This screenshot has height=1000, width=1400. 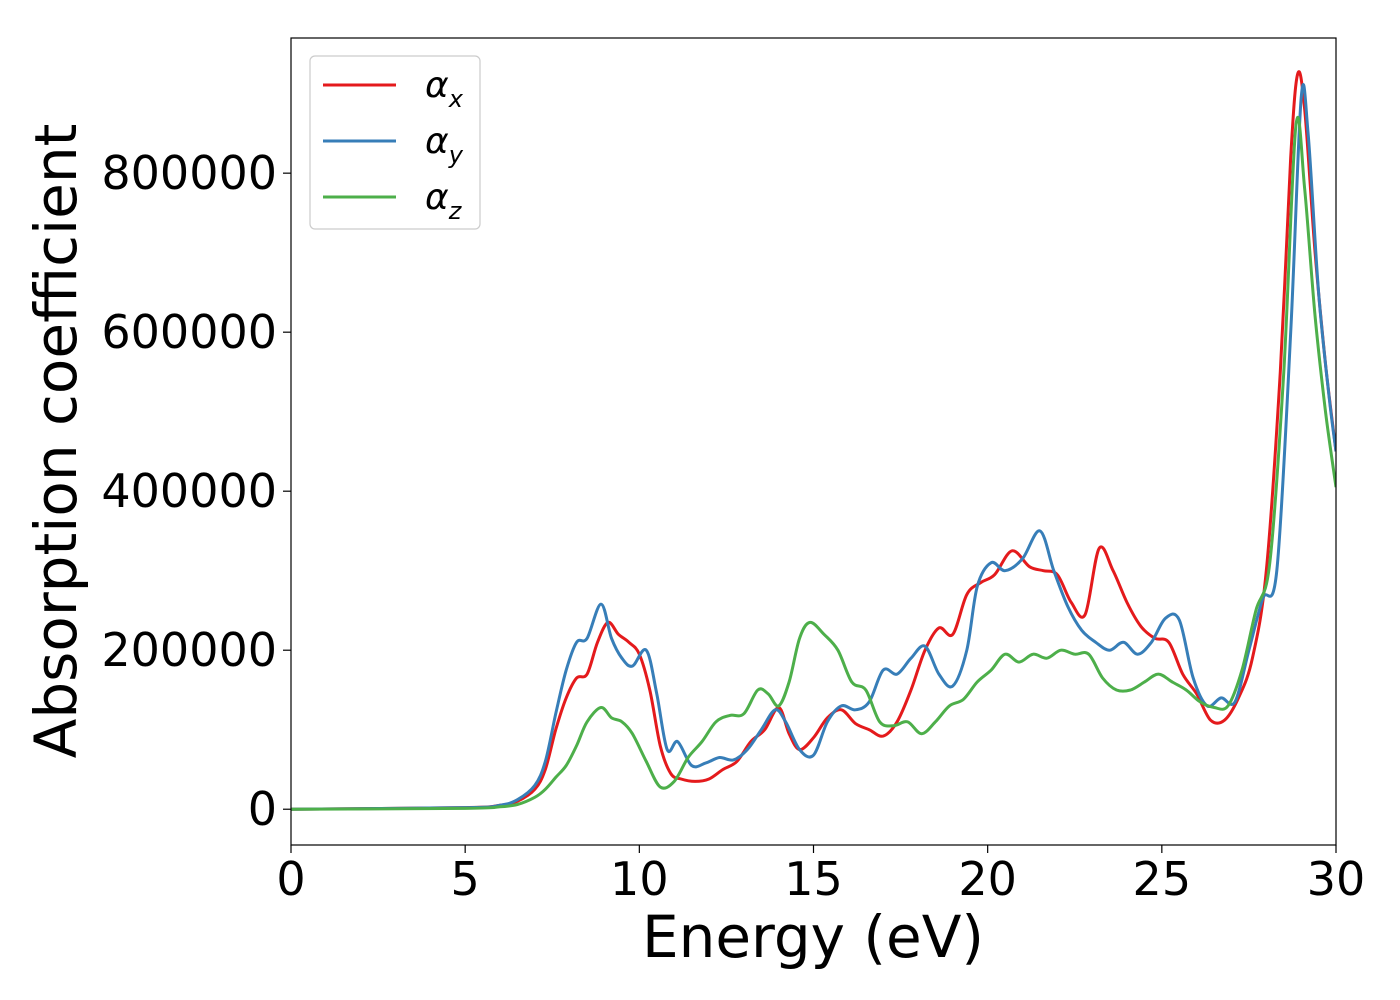 I want to click on x-tick-label: 25, so click(x=1162, y=879).